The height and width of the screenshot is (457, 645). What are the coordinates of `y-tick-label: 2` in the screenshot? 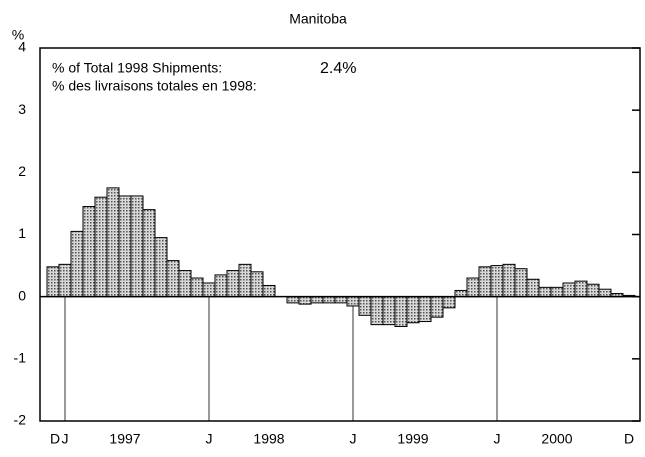 It's located at (22, 171).